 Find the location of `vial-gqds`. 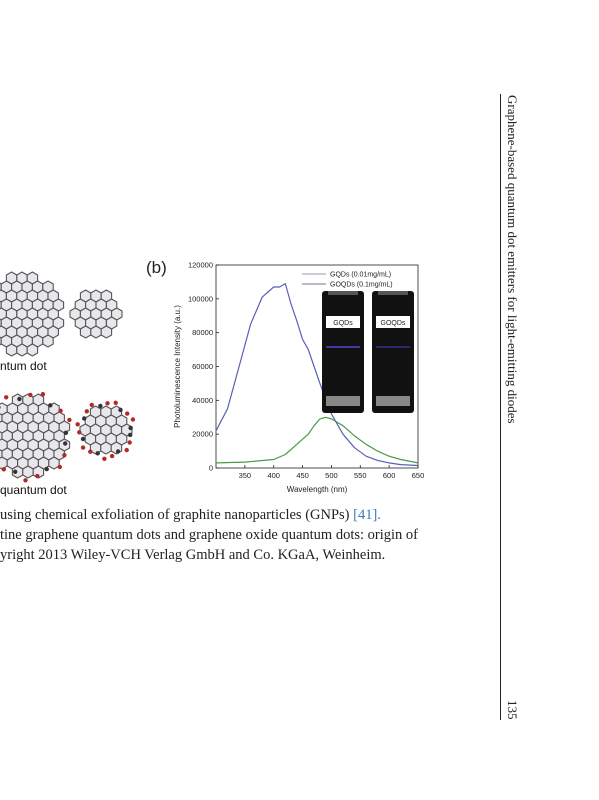

vial-gqds is located at coordinates (343, 352).